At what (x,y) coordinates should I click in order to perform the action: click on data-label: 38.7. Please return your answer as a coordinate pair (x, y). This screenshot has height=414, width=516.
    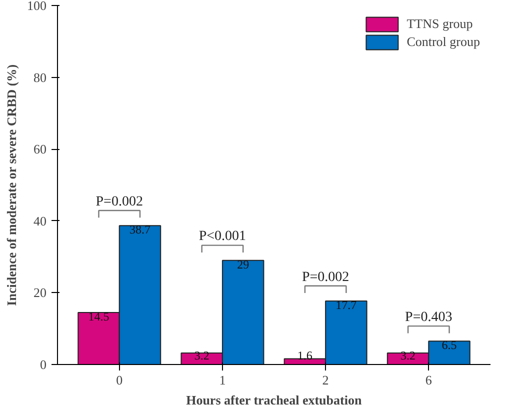
    Looking at the image, I should click on (139, 229).